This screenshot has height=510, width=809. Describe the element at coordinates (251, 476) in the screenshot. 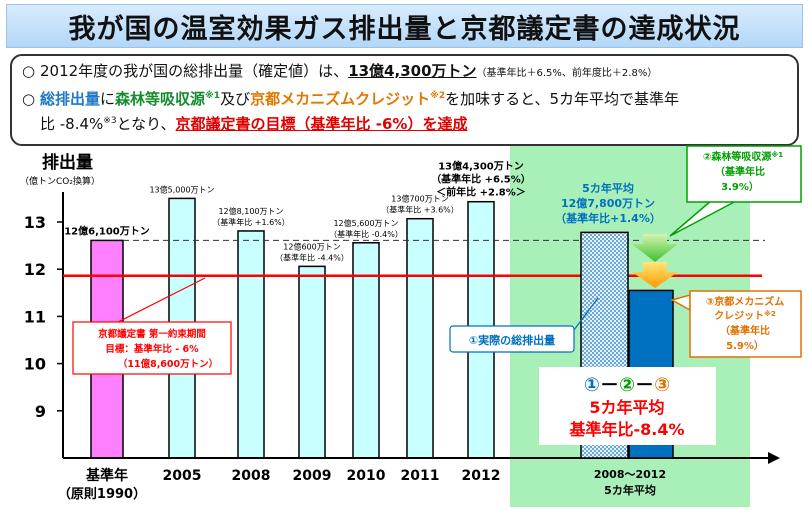

I see `x-tick-label: 2008` at that location.